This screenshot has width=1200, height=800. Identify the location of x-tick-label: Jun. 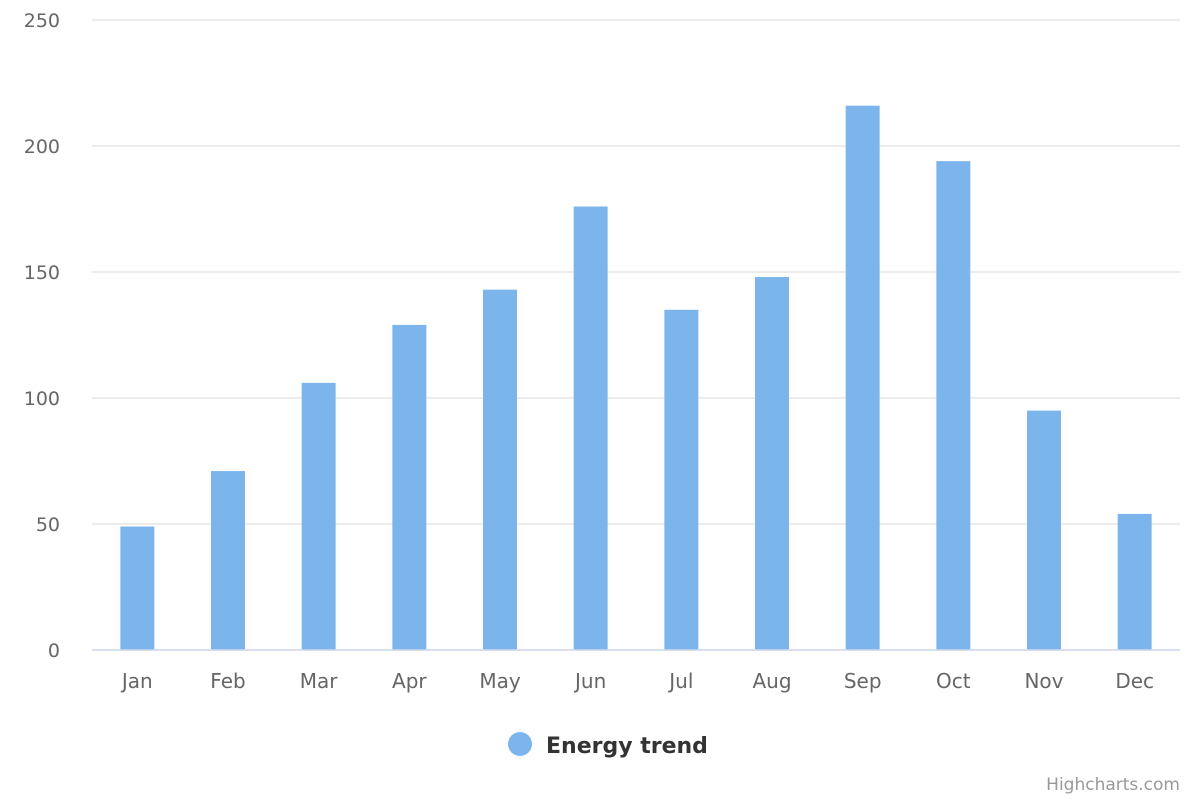
(589, 681).